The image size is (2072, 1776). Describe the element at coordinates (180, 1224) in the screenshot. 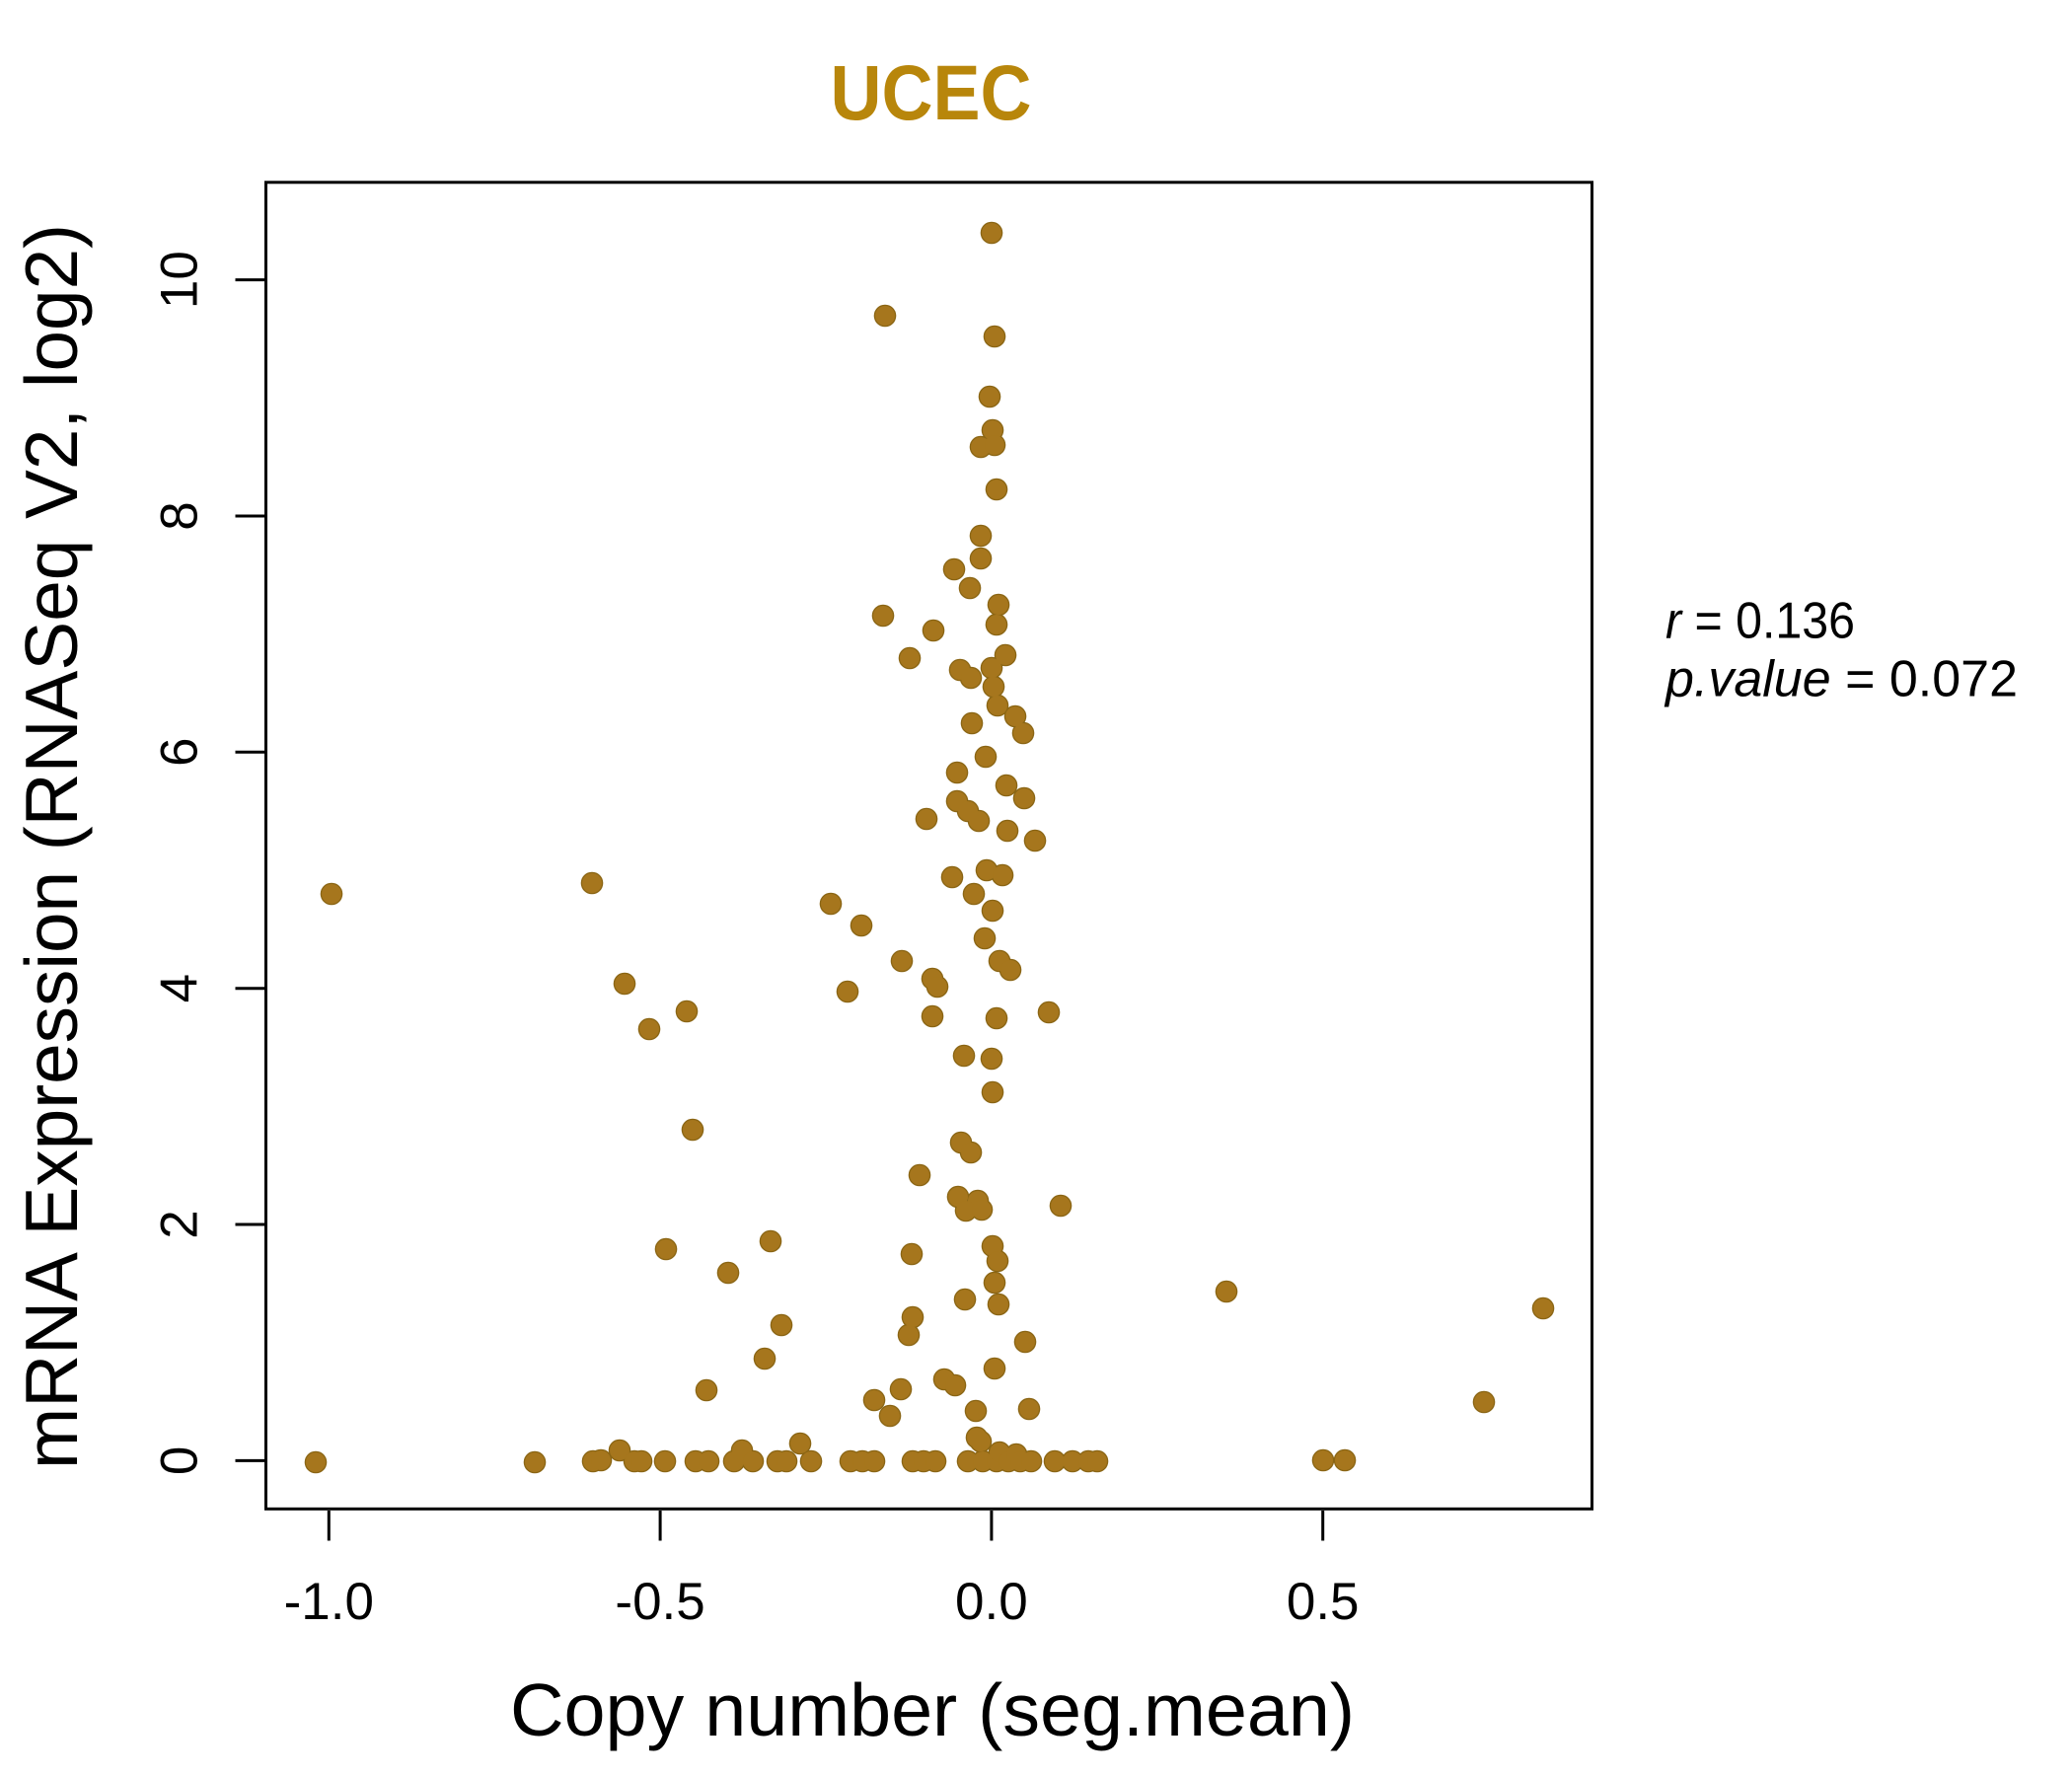

I see `svg-text: 2` at that location.